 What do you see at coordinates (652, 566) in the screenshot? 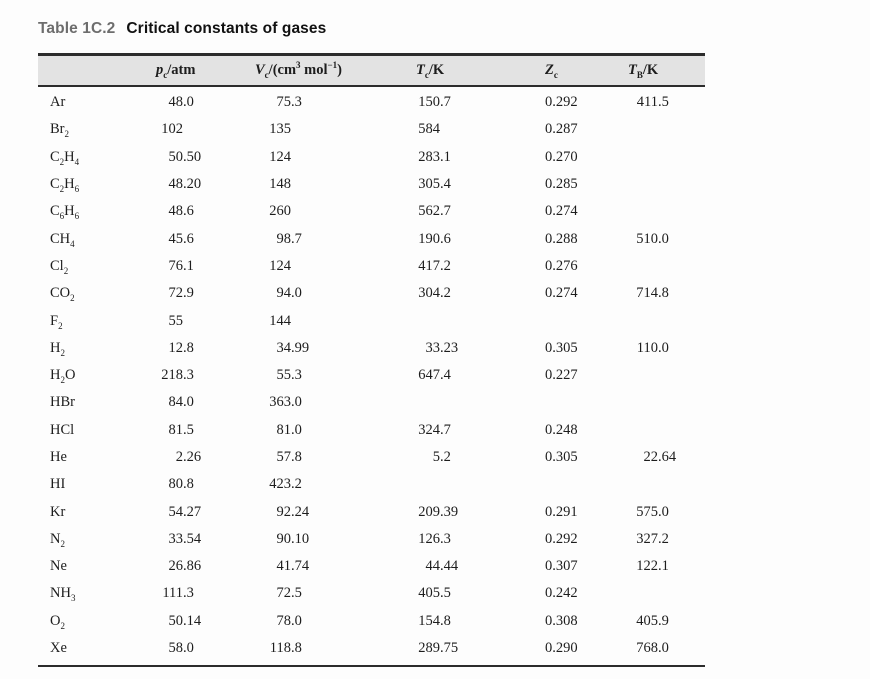
I see `cell-tb: 122.1` at bounding box center [652, 566].